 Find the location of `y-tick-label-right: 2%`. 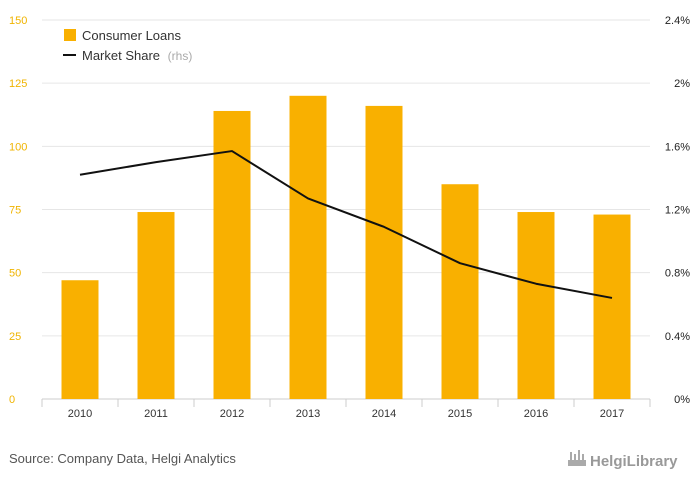

y-tick-label-right: 2% is located at coordinates (682, 84).